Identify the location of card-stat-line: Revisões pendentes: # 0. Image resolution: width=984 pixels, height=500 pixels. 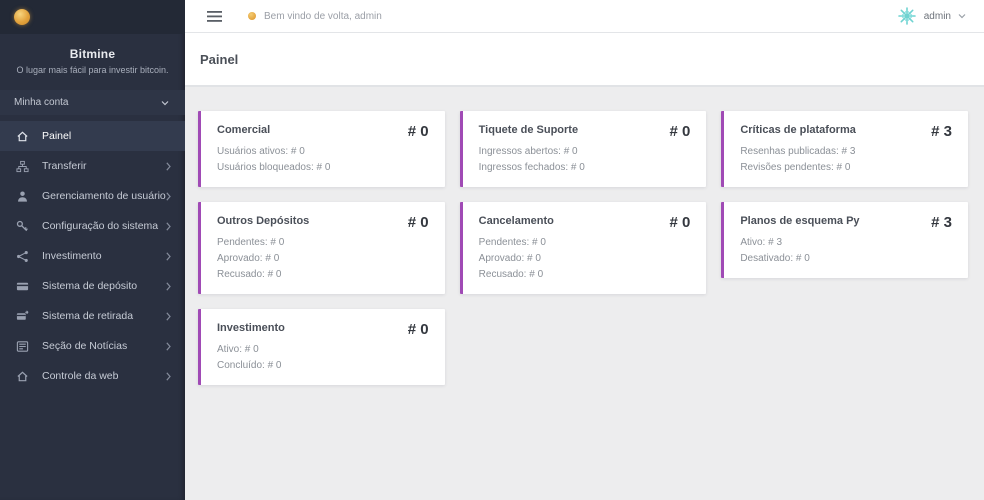
(795, 167).